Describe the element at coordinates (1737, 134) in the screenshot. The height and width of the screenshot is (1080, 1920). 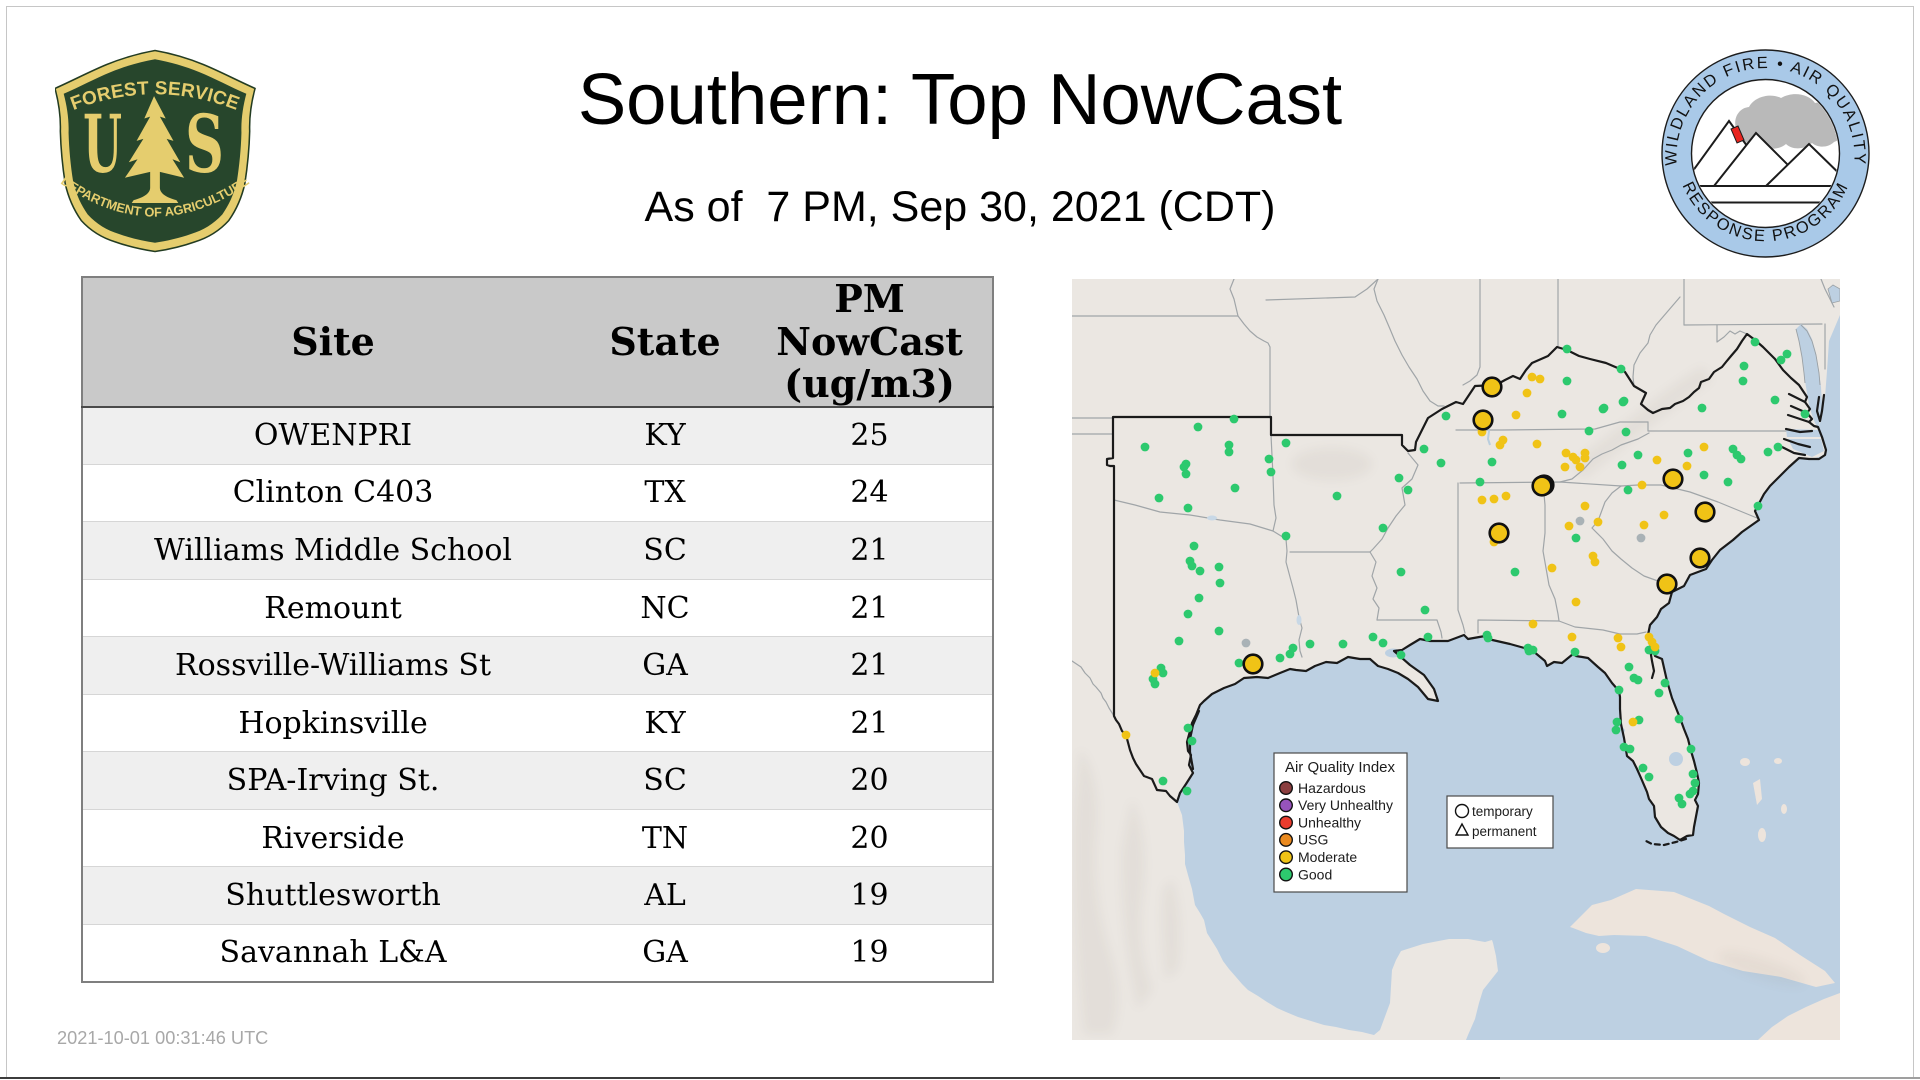
I see `flame-icon` at that location.